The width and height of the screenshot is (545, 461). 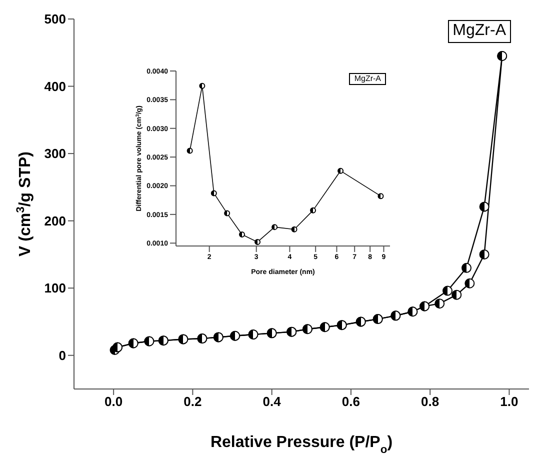 What do you see at coordinates (301, 445) in the screenshot?
I see `x-axis-title: Relative Pressure (P/P$_{o}$)` at bounding box center [301, 445].